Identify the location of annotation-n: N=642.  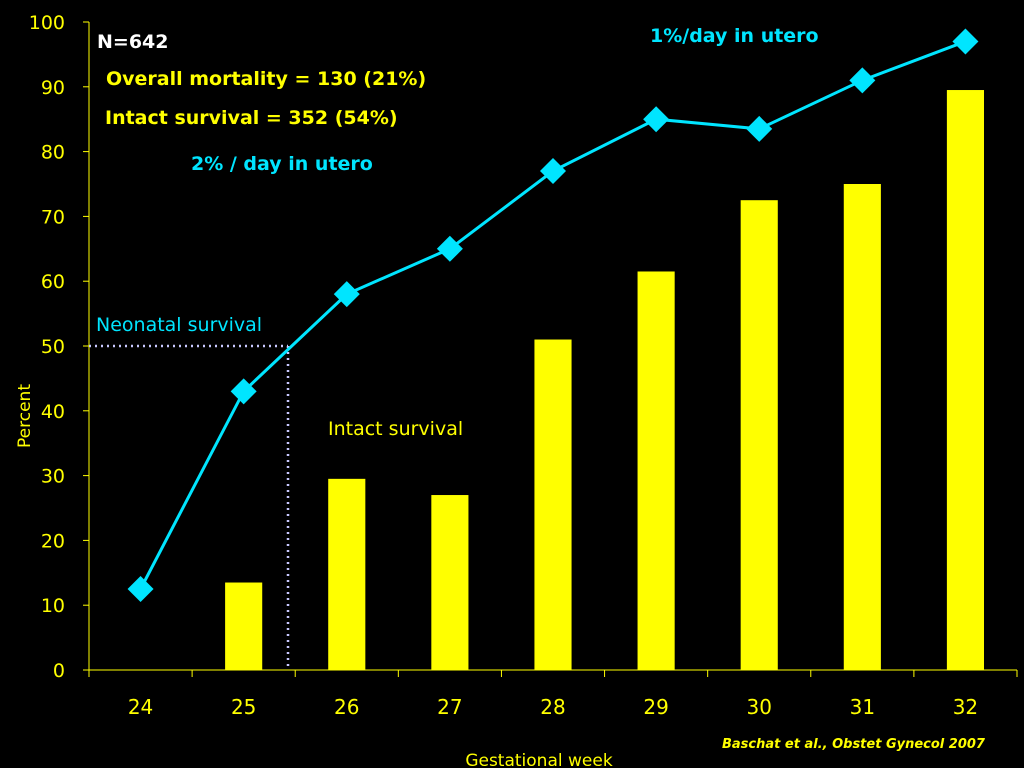
(132, 42).